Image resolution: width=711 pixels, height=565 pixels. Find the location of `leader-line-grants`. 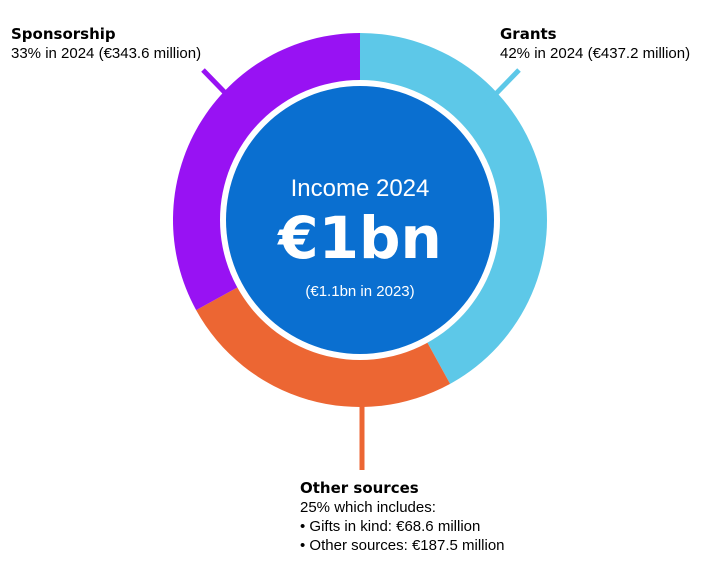

leader-line-grants is located at coordinates (502, 87).